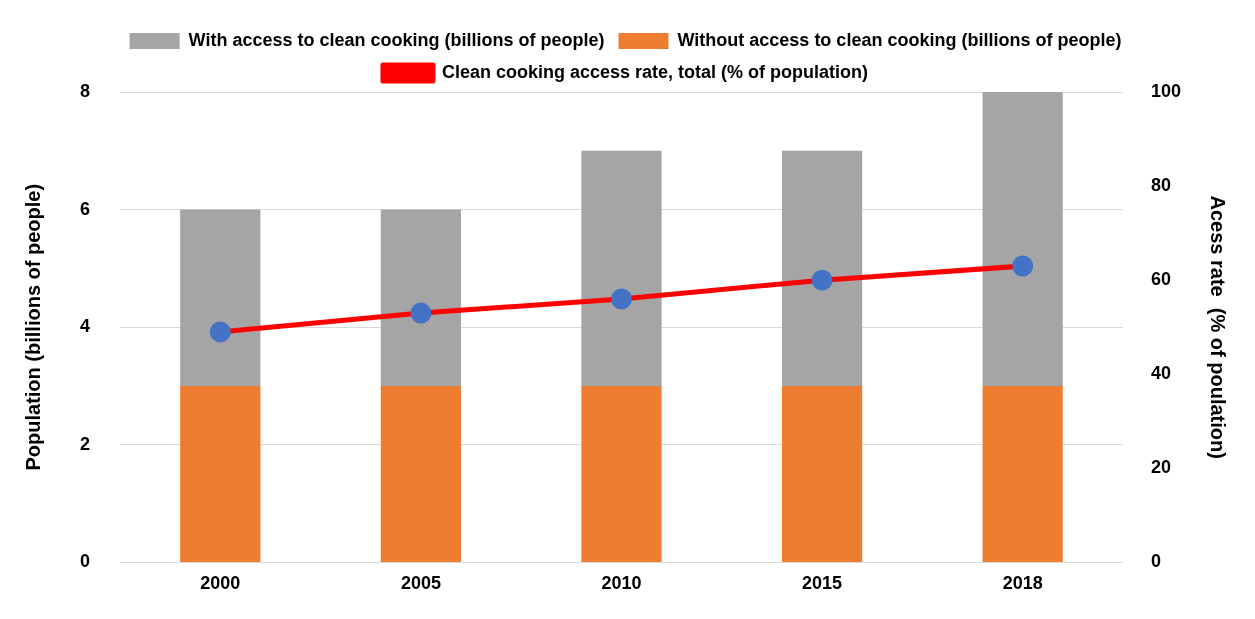 The height and width of the screenshot is (619, 1255). I want to click on y-tick-label: 6, so click(85, 208).